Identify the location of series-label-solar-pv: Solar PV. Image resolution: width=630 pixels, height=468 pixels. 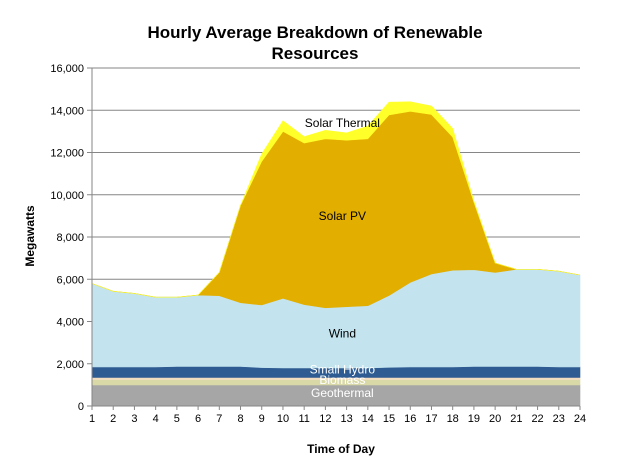
(342, 216).